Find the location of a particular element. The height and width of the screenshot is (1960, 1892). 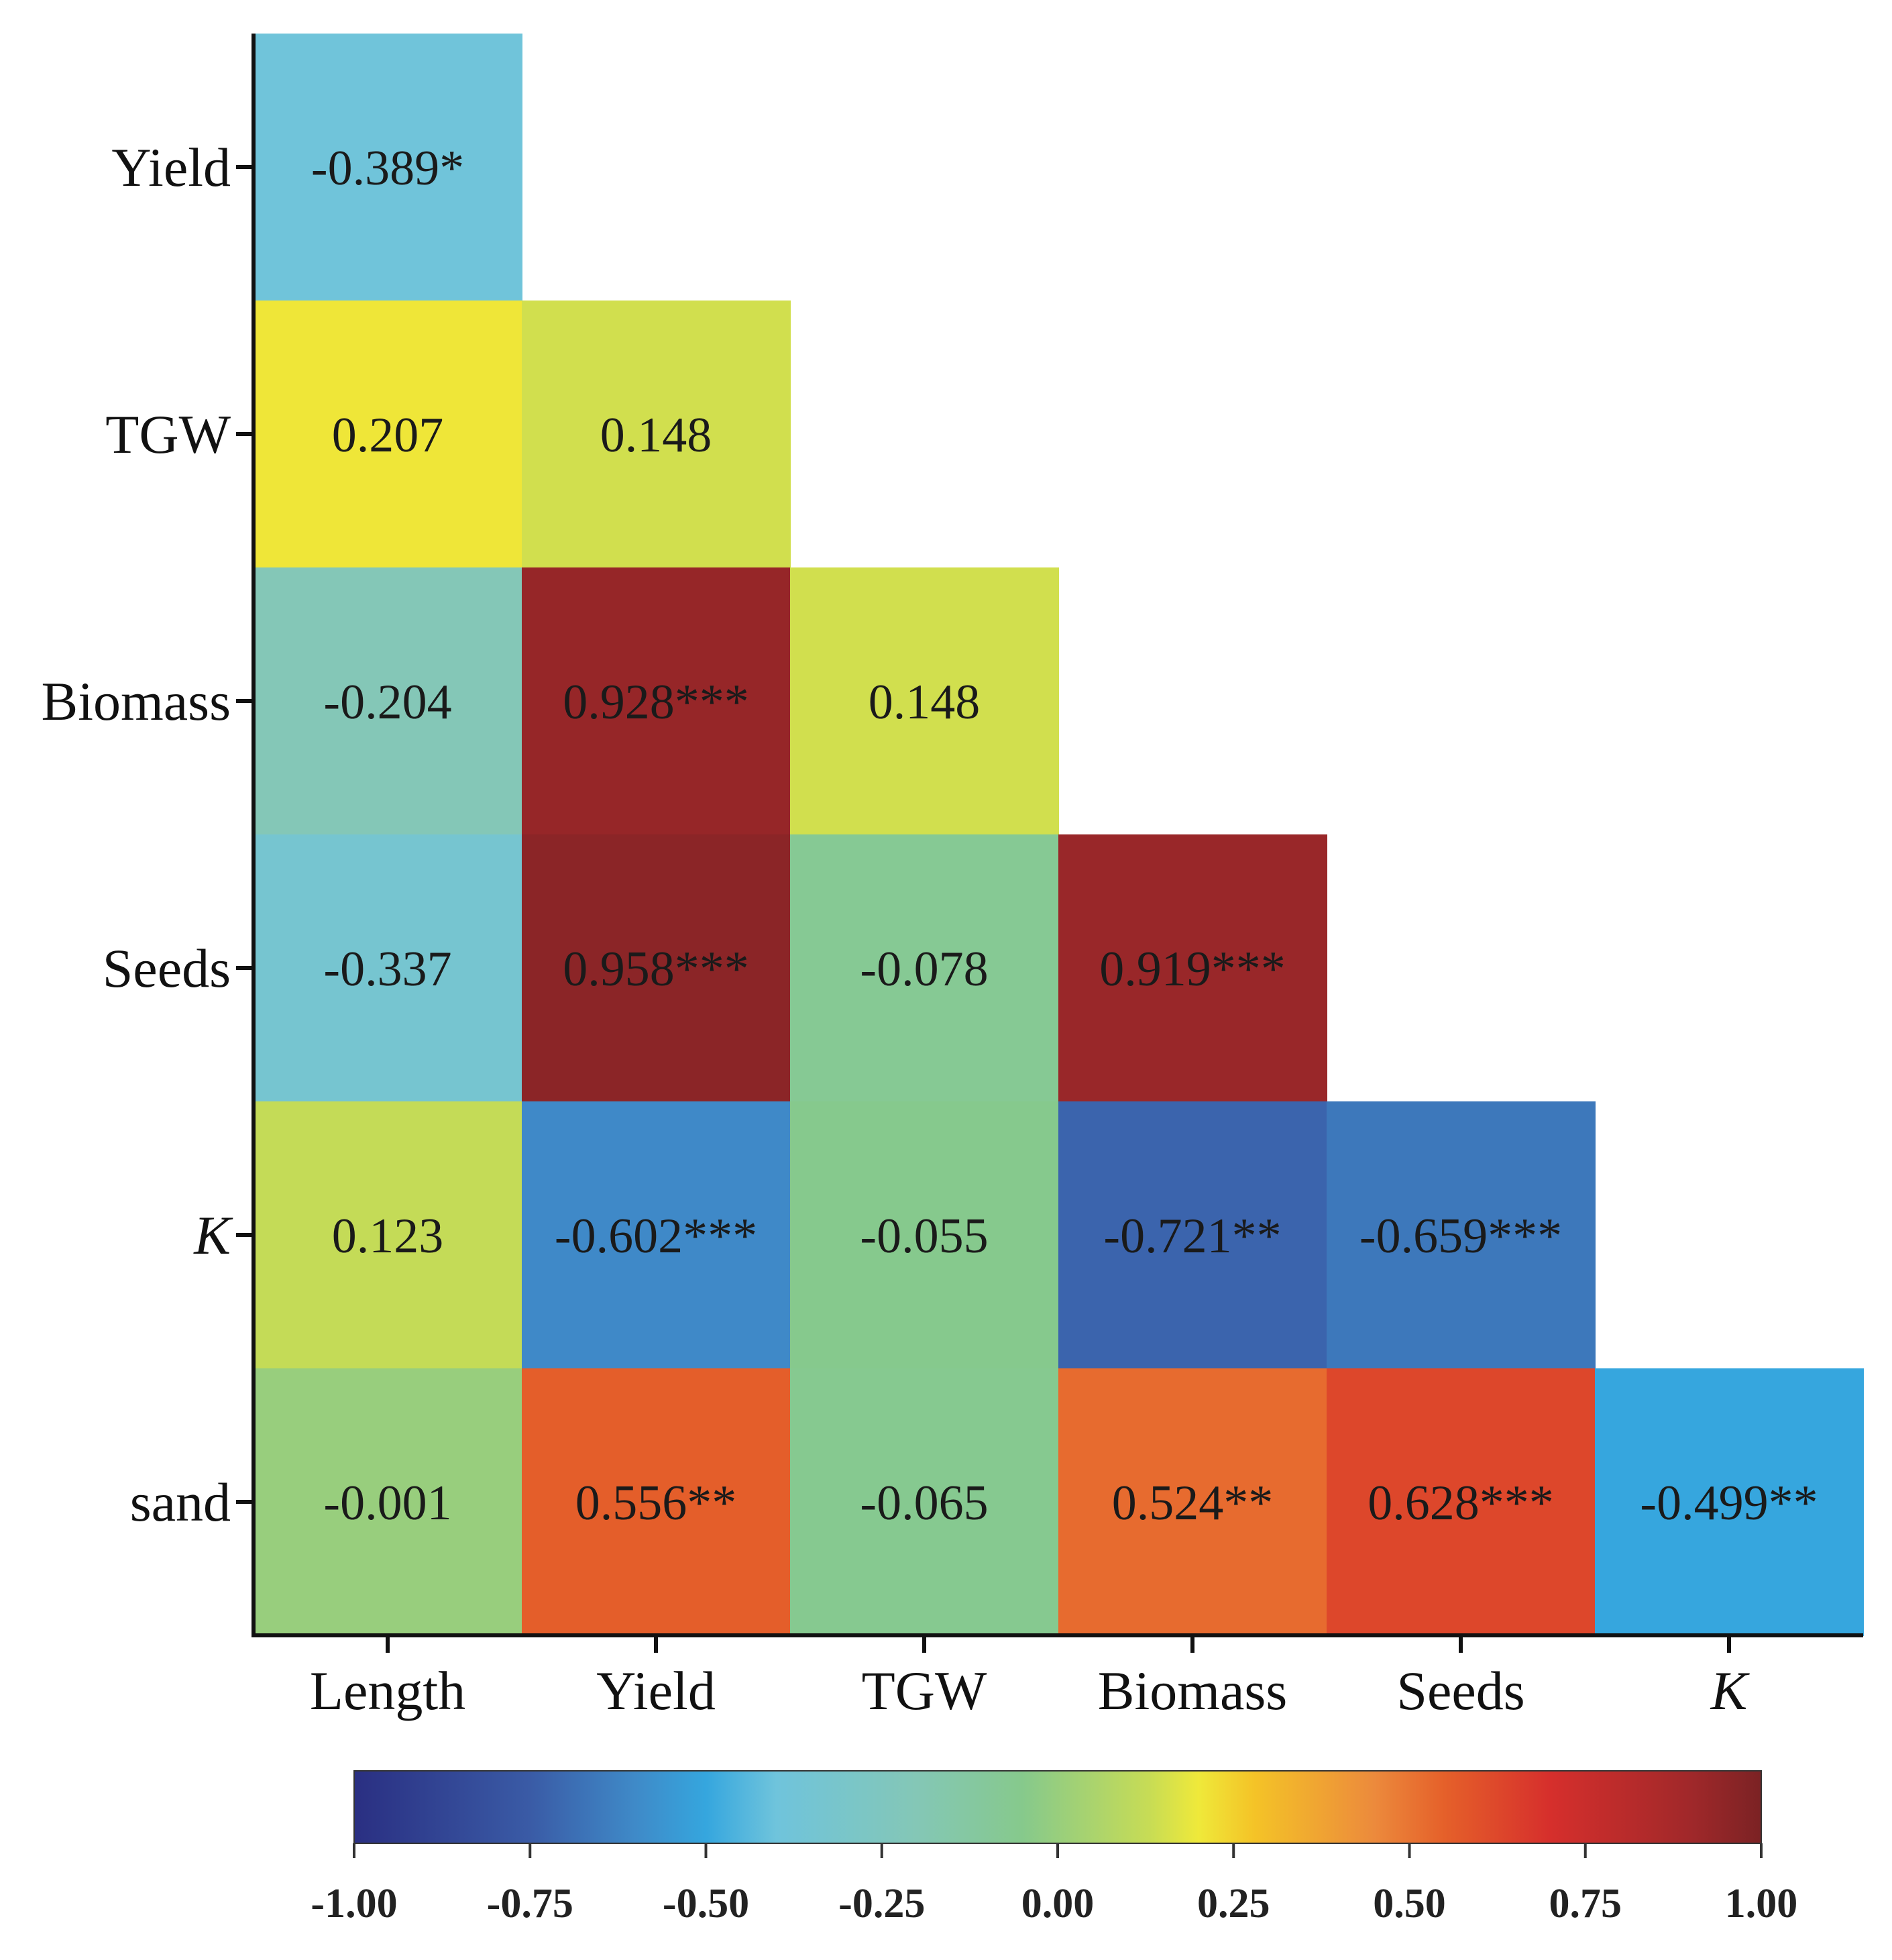

colorbar-tick-label: 0.00 is located at coordinates (1058, 1904).